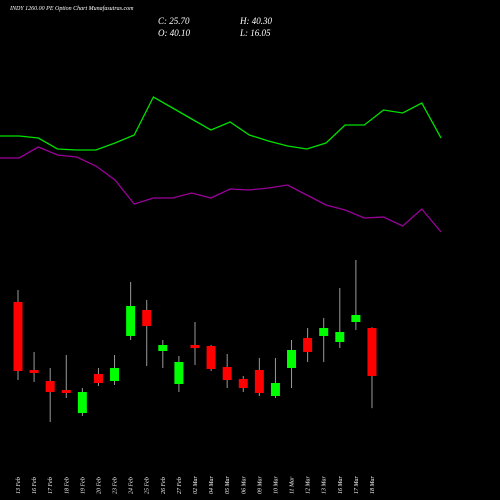 This screenshot has width=500, height=500. What do you see at coordinates (180, 485) in the screenshot?
I see `x-tick-label: 27 Feb` at bounding box center [180, 485].